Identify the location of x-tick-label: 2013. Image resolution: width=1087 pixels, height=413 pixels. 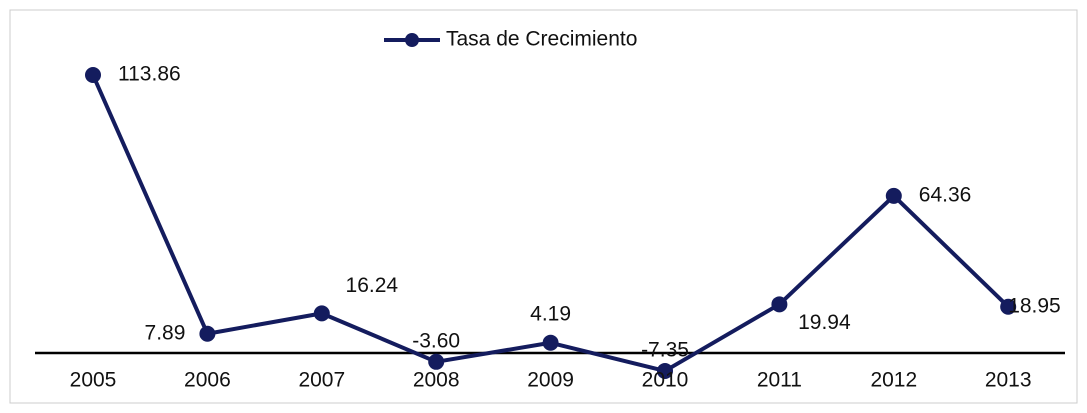
(1008, 380).